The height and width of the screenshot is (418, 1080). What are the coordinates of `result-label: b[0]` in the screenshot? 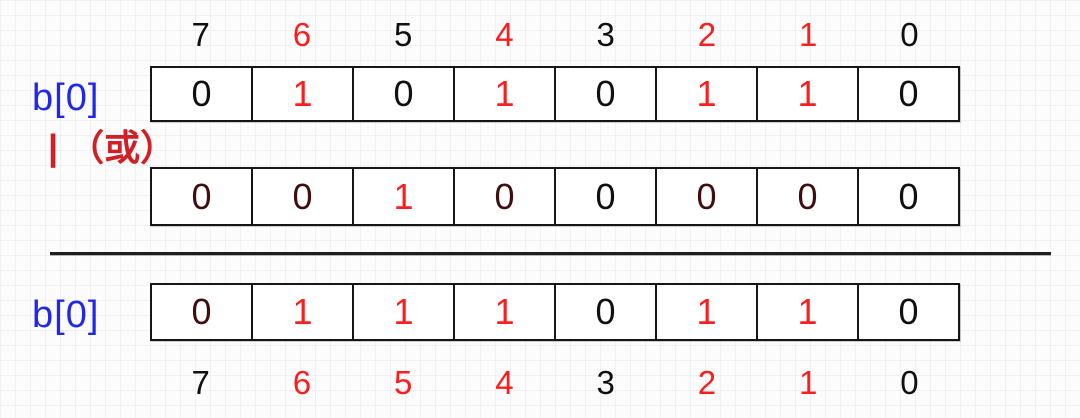 It's located at (66, 315).